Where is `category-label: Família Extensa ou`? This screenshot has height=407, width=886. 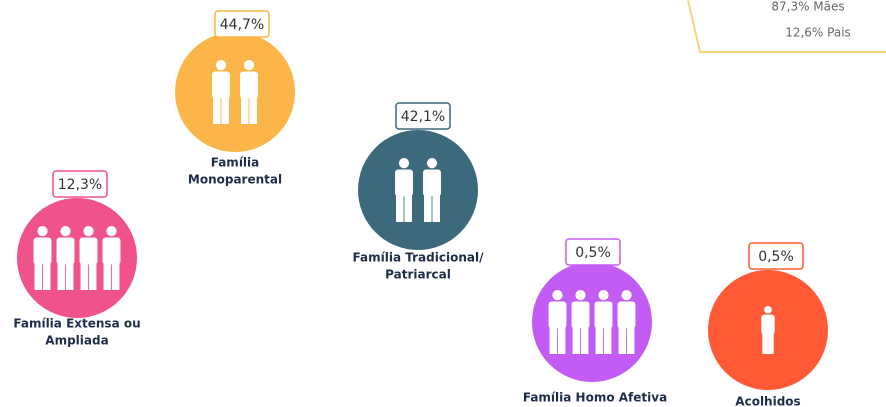 category-label: Família Extensa ou is located at coordinates (76, 324).